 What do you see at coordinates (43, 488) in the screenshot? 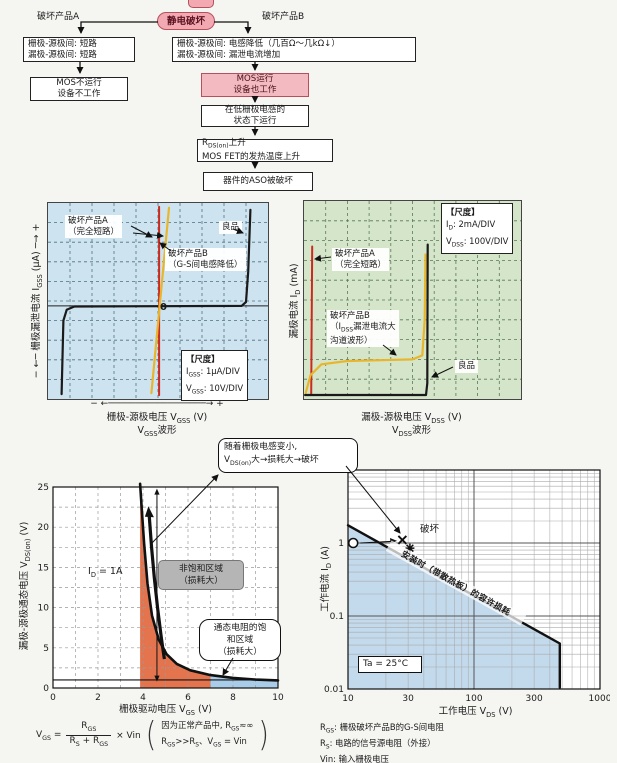
I see `svg-text: 25` at bounding box center [43, 488].